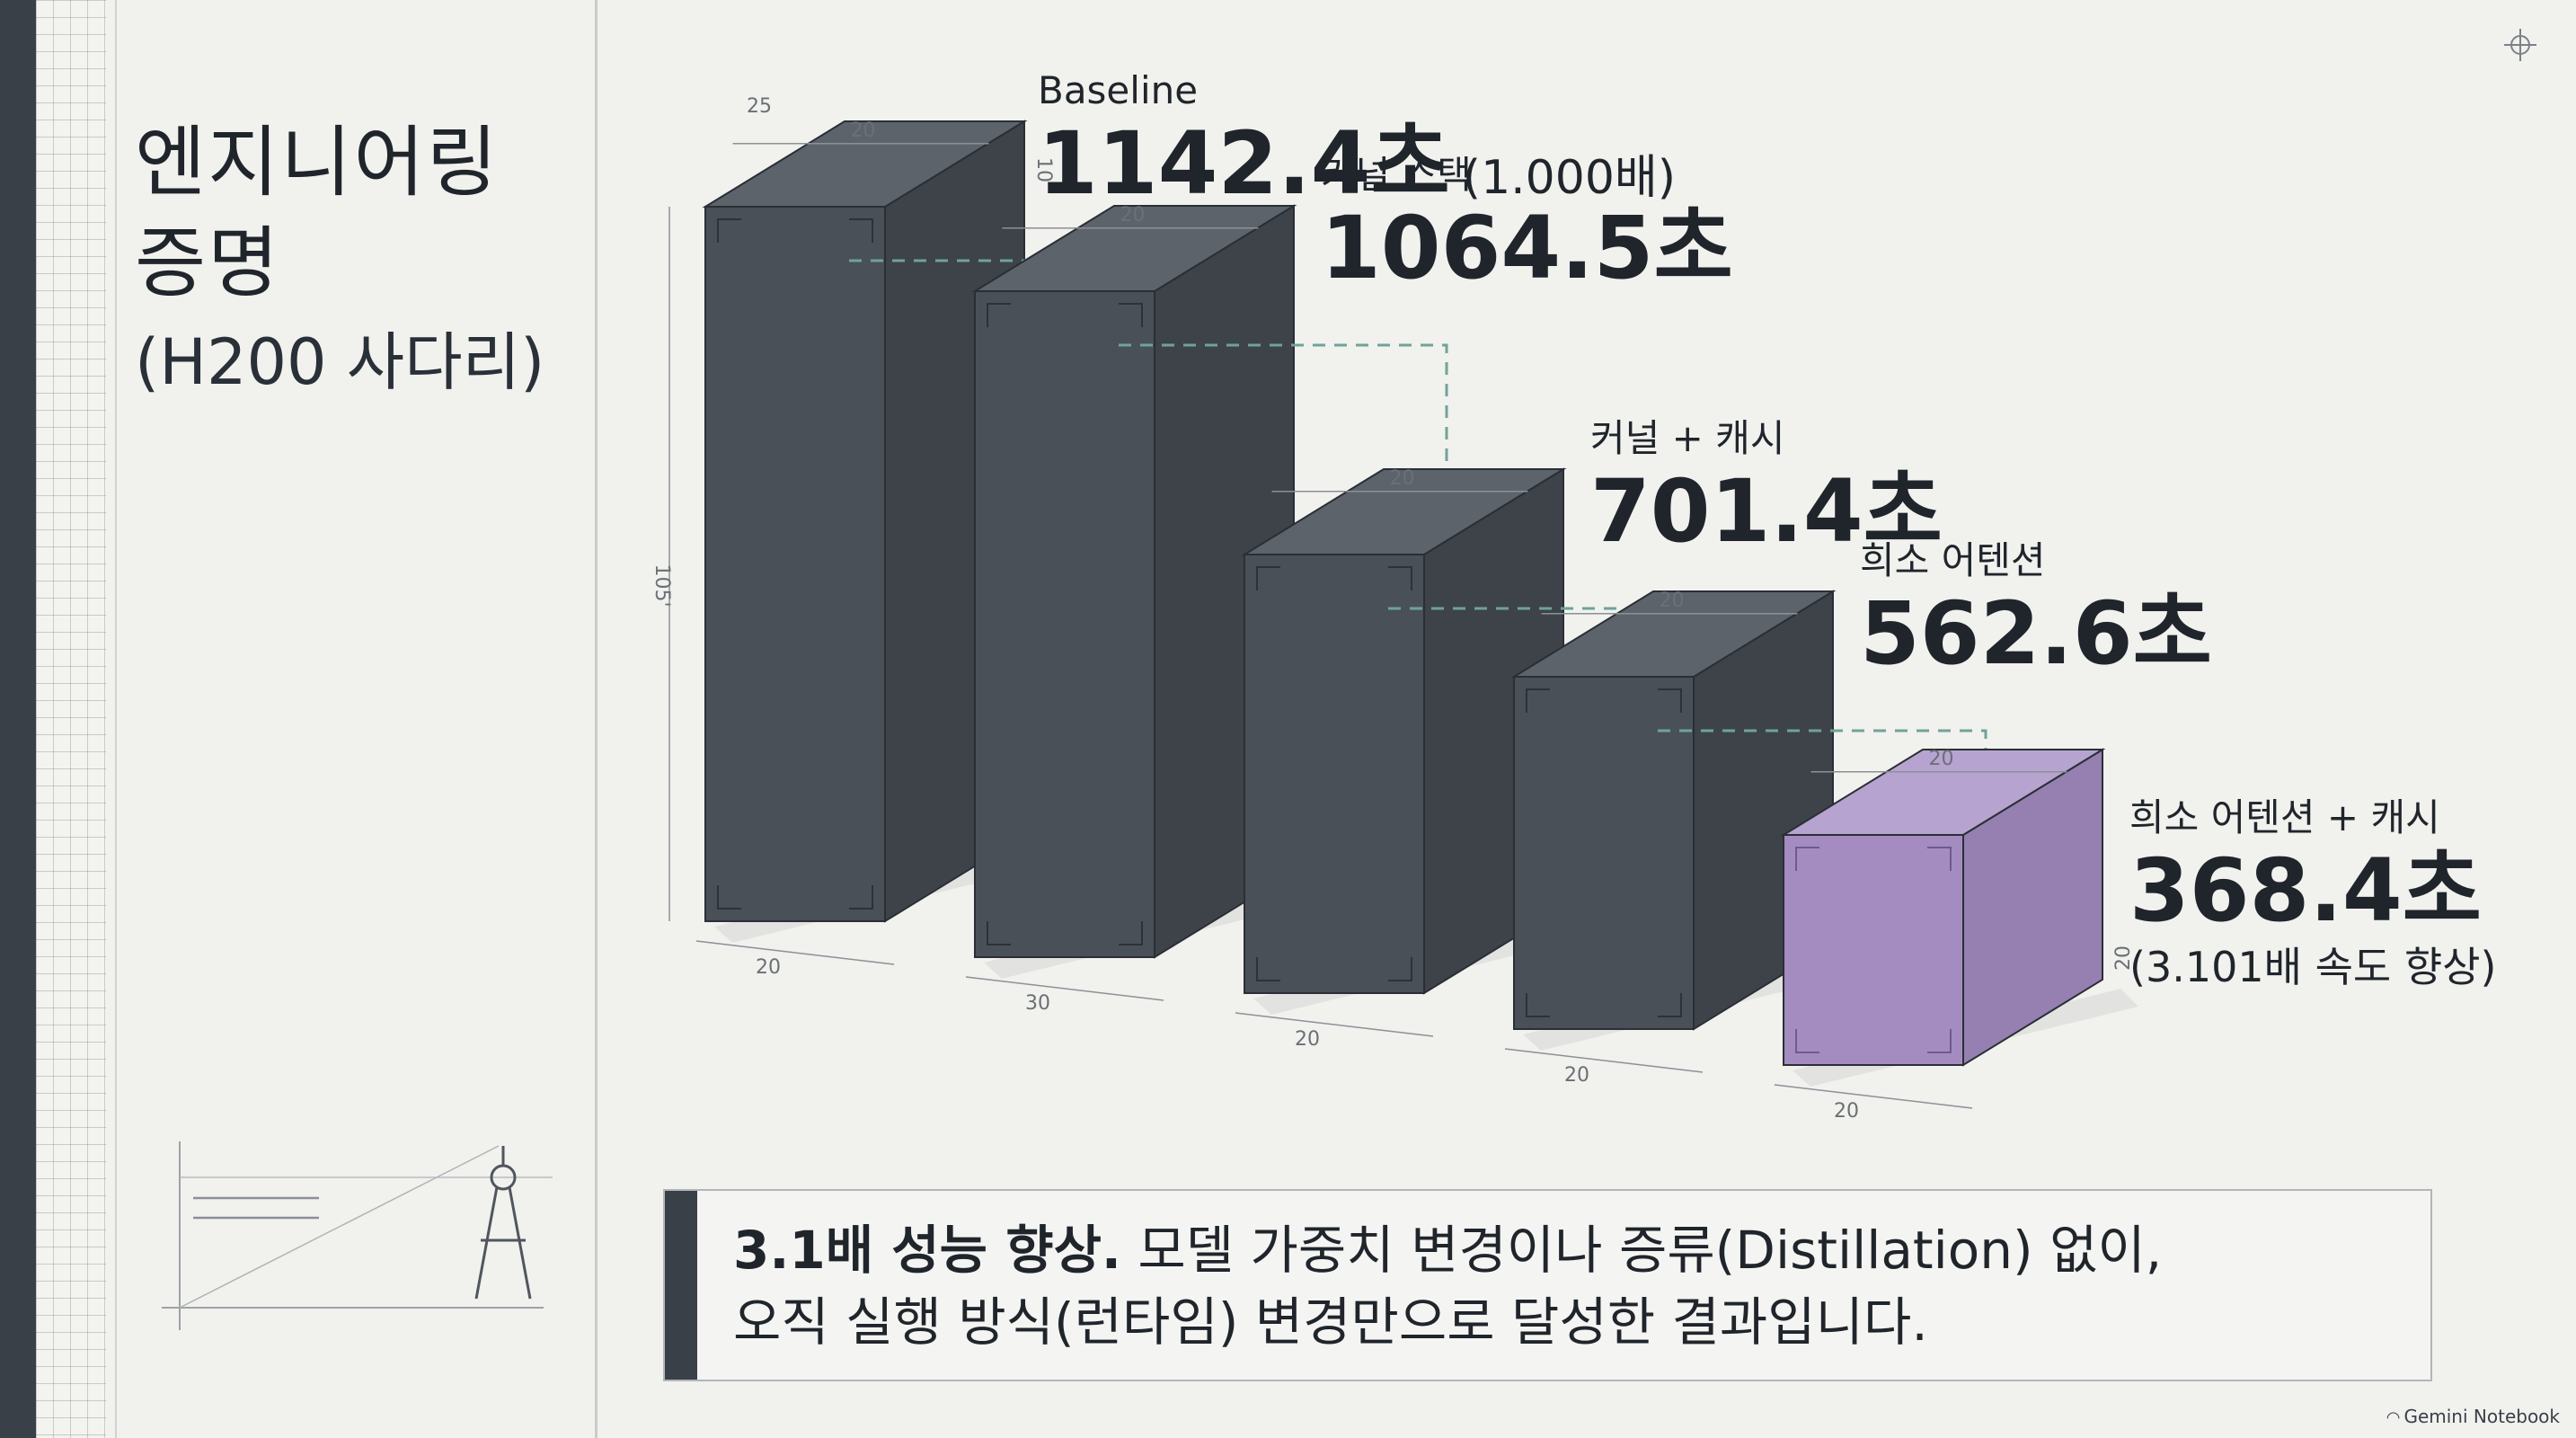 Image resolution: width=2576 pixels, height=1438 pixels. I want to click on category-label: 커널 + 캐시, so click(1687, 438).